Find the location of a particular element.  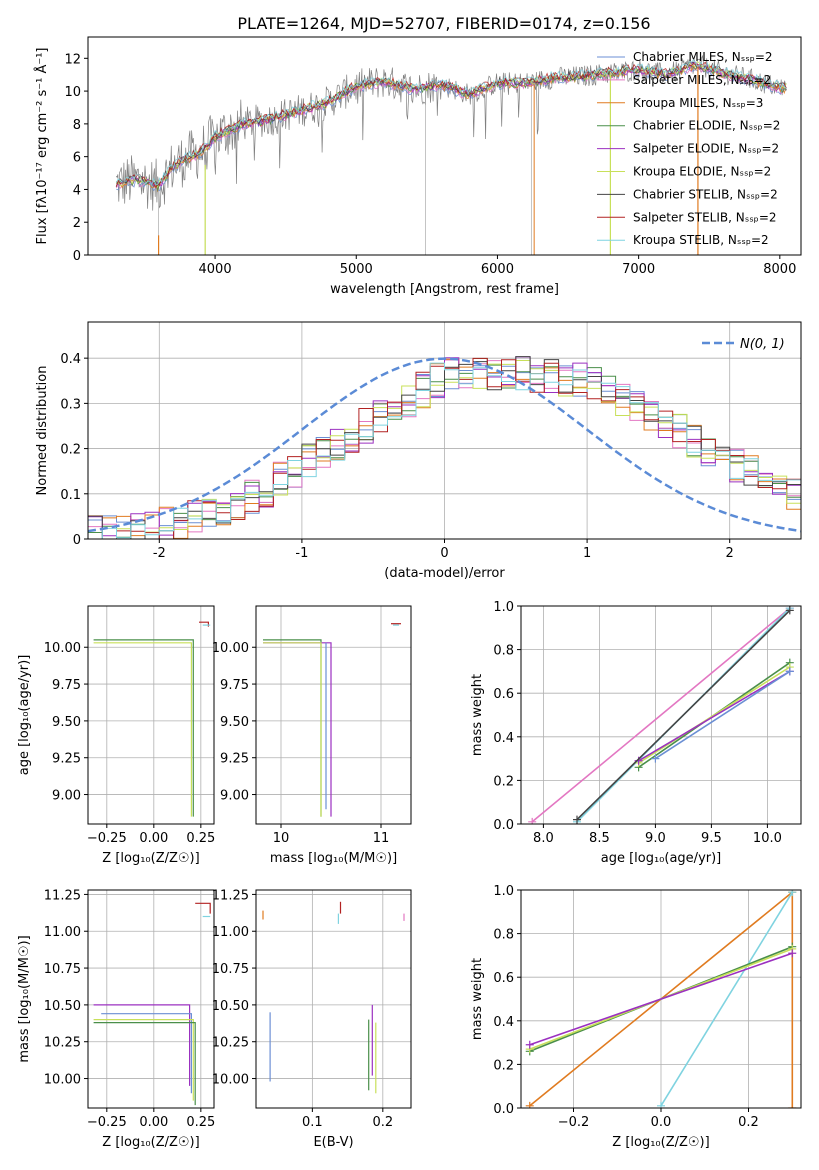

x-tick-label: 0 is located at coordinates (444, 553).